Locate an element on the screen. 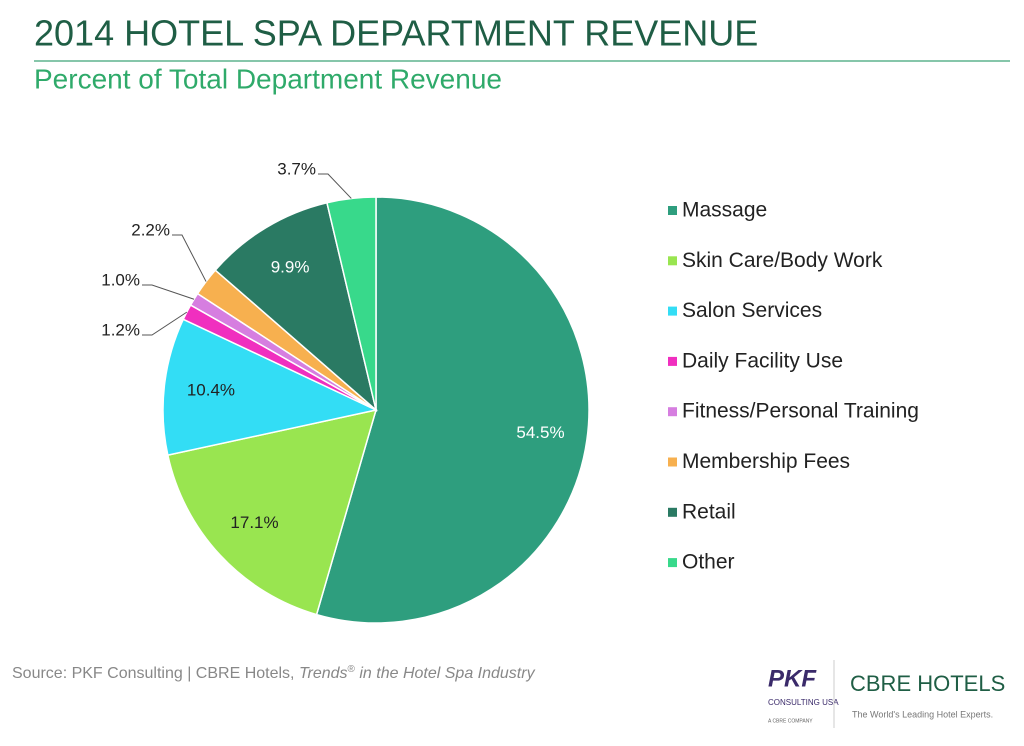 This screenshot has height=746, width=1024. value-label: 54.5% is located at coordinates (540, 432).